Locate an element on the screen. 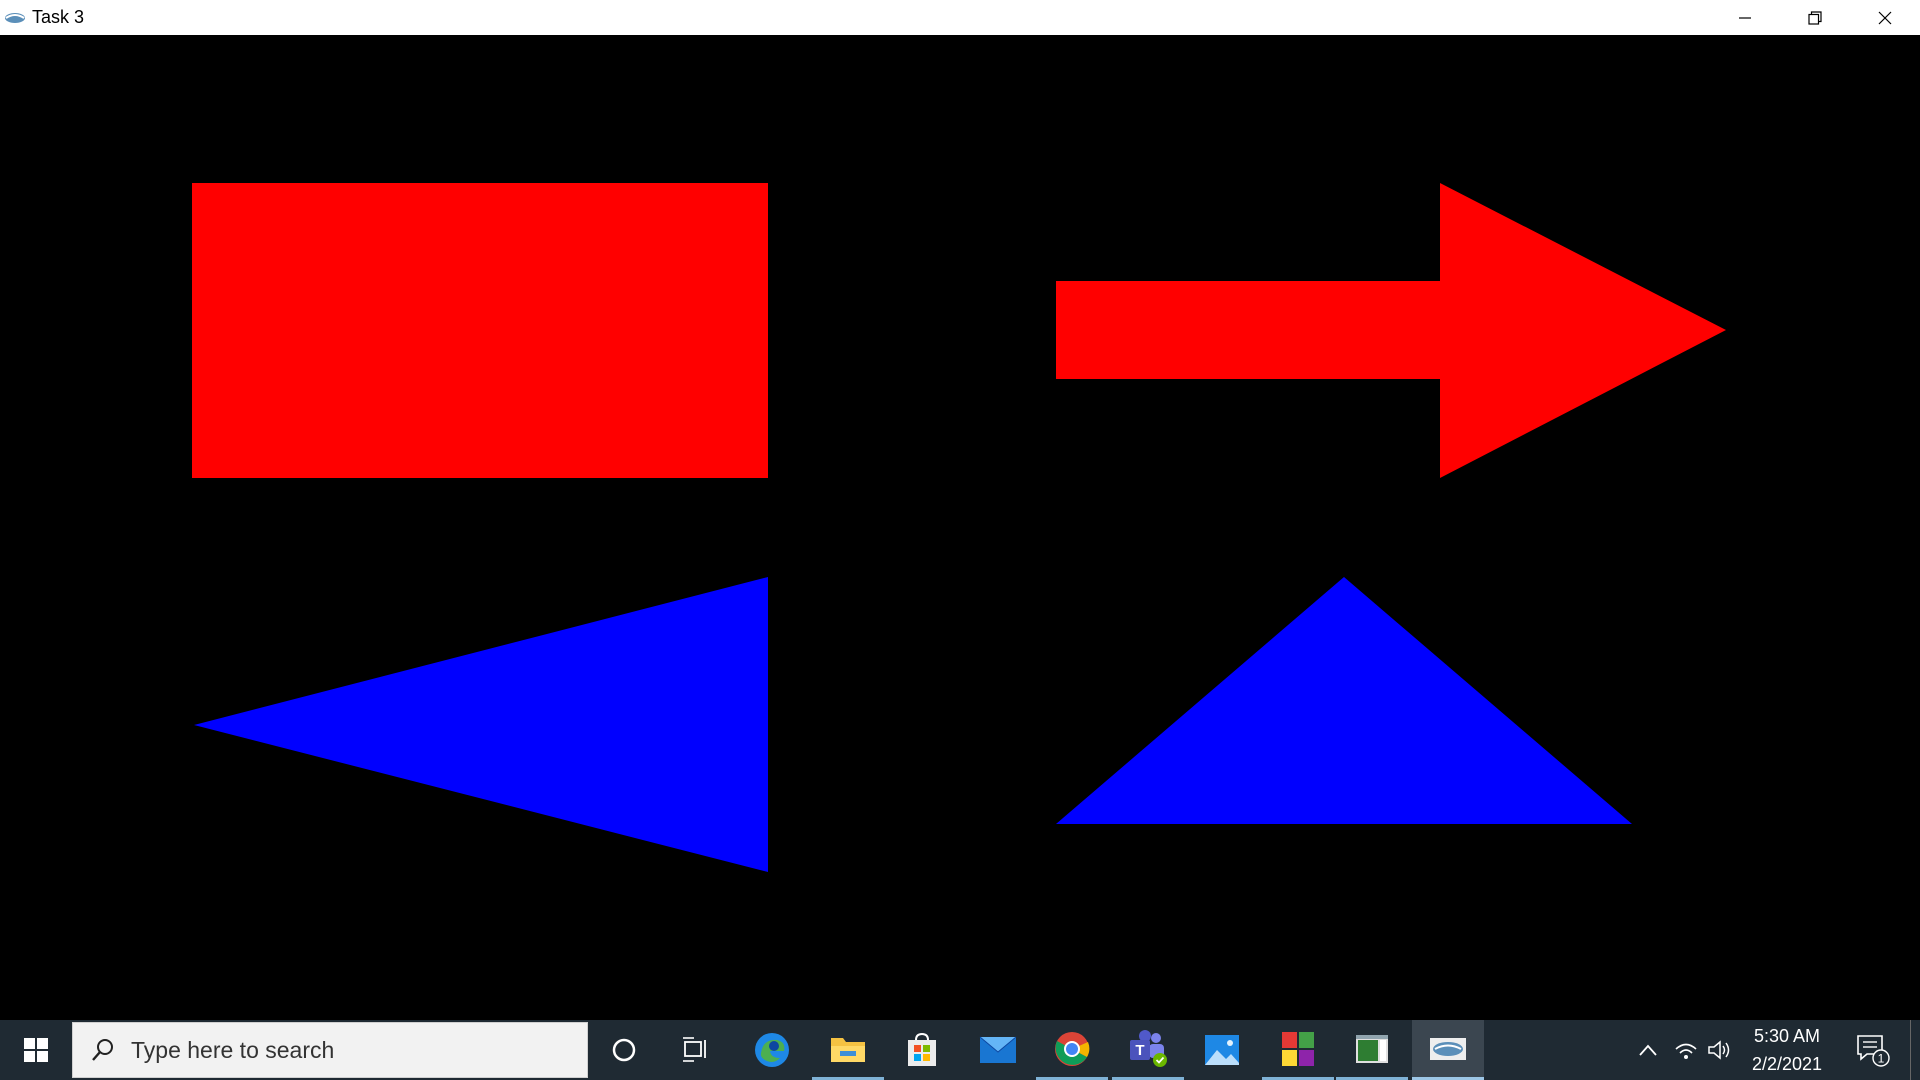 The image size is (1920, 1080). search-icon is located at coordinates (103, 1050).